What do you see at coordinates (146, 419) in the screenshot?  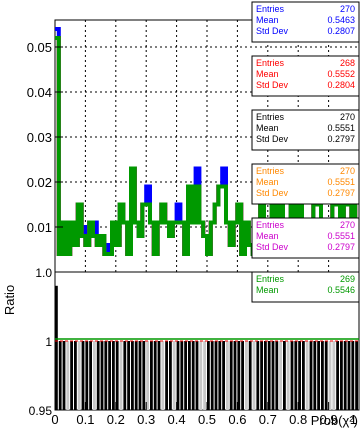 I see `x-tick-label: 0.3` at bounding box center [146, 419].